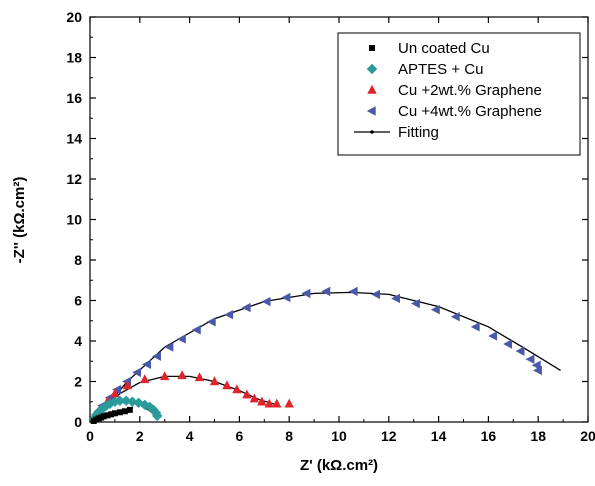 The width and height of the screenshot is (595, 486). What do you see at coordinates (444, 48) in the screenshot?
I see `legend-label: Un coated Cu` at bounding box center [444, 48].